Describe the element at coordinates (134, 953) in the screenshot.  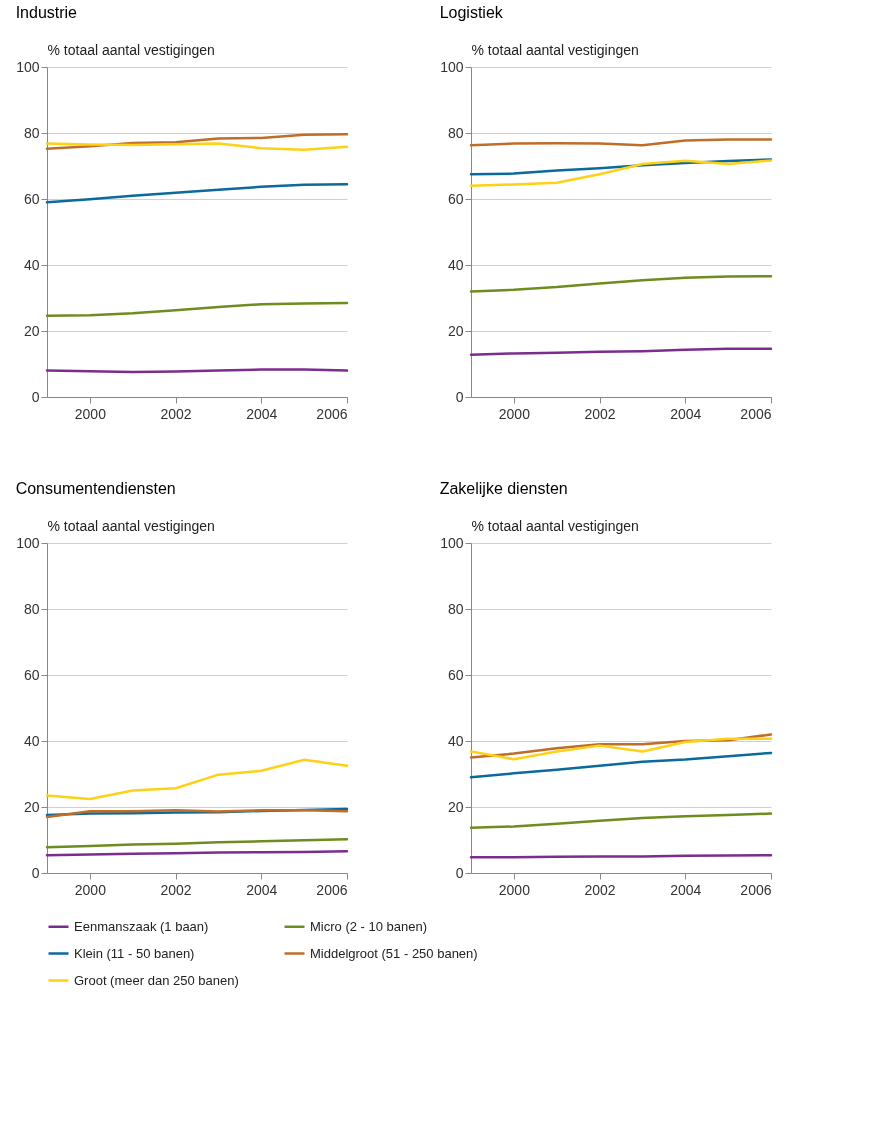
I see `legend-label: Klein (11 - 50 banen)` at that location.